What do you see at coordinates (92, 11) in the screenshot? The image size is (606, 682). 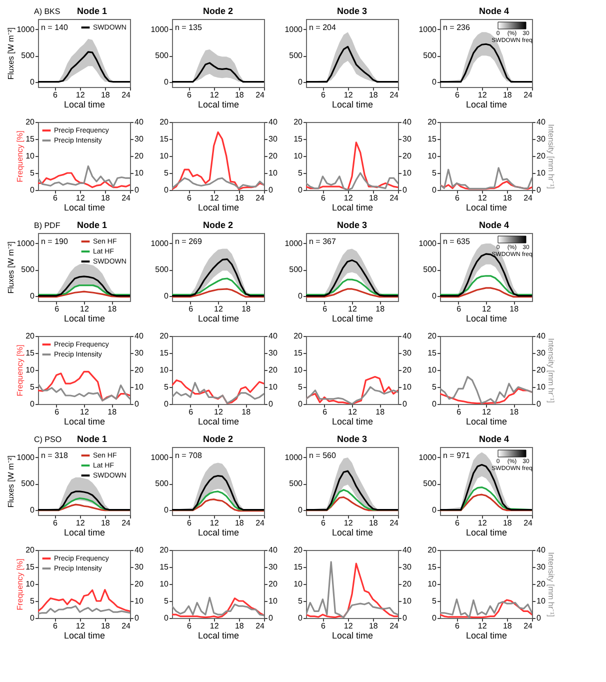 I see `chart-title: Node 1` at bounding box center [92, 11].